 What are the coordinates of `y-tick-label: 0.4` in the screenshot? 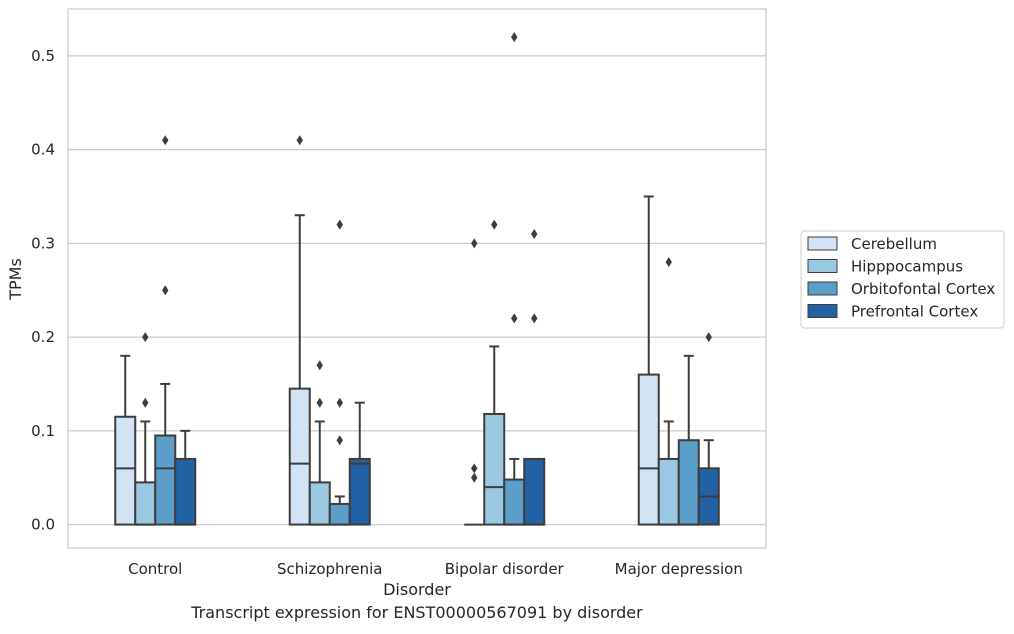 It's located at (43, 150).